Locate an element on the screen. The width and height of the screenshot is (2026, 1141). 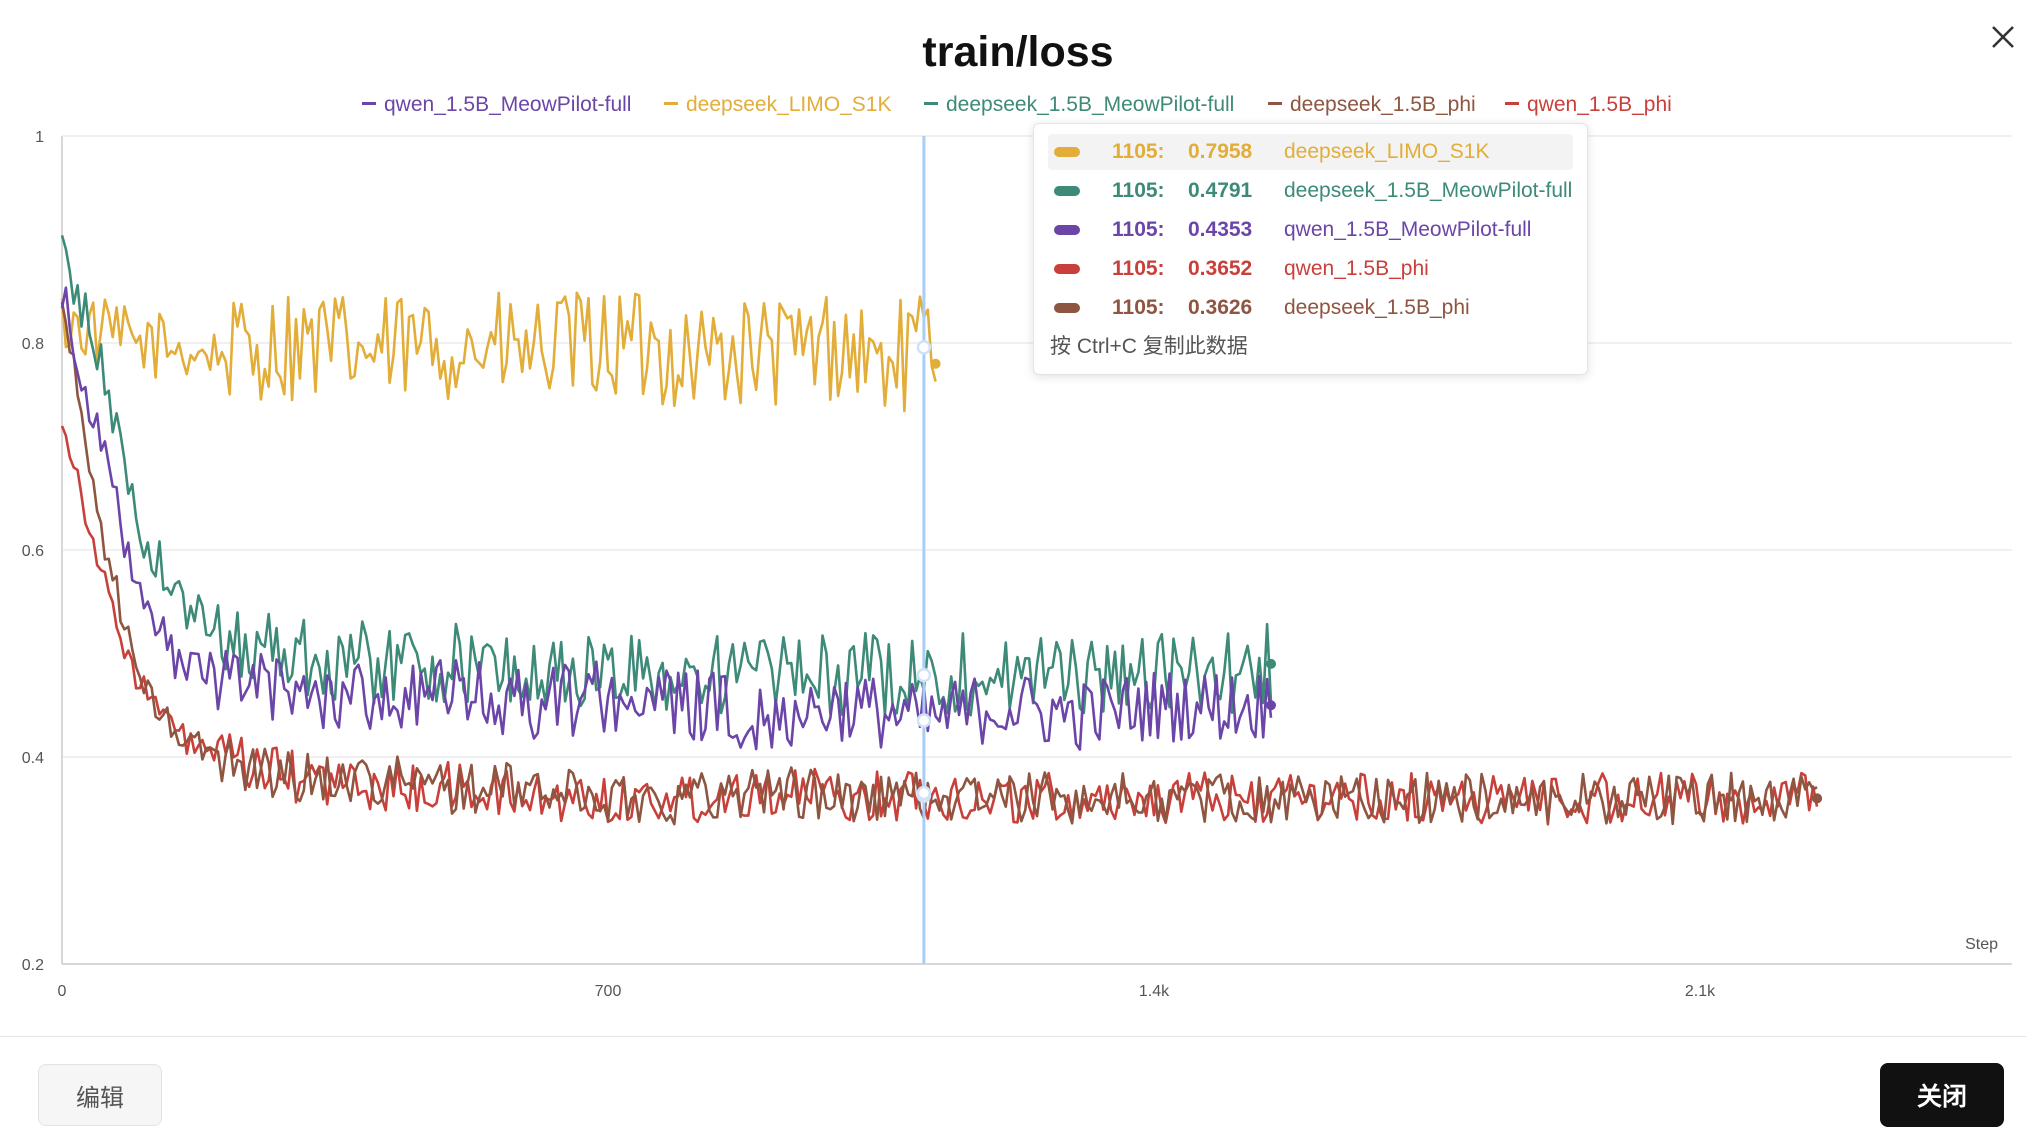
legend-item: qwen_1.5B_MeowPilot-full is located at coordinates (496, 104).